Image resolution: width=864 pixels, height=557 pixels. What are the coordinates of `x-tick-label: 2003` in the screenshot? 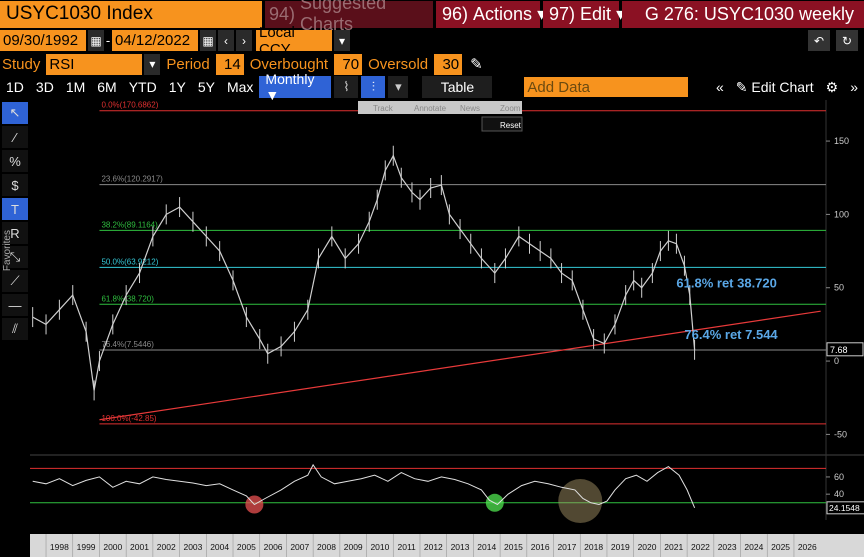 It's located at (192, 547).